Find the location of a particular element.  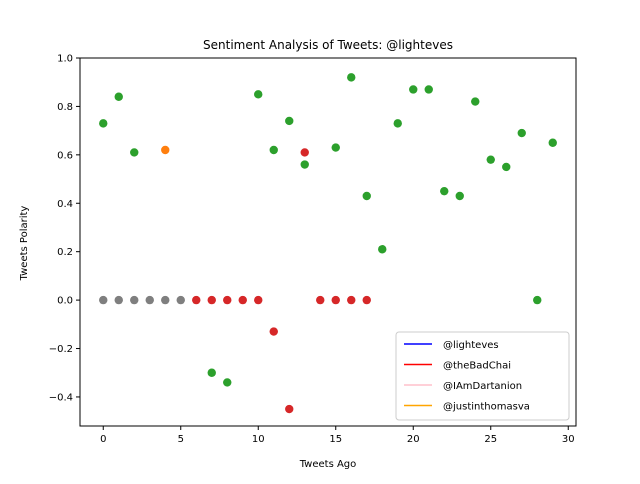

x-tick-label: 30 is located at coordinates (568, 439).